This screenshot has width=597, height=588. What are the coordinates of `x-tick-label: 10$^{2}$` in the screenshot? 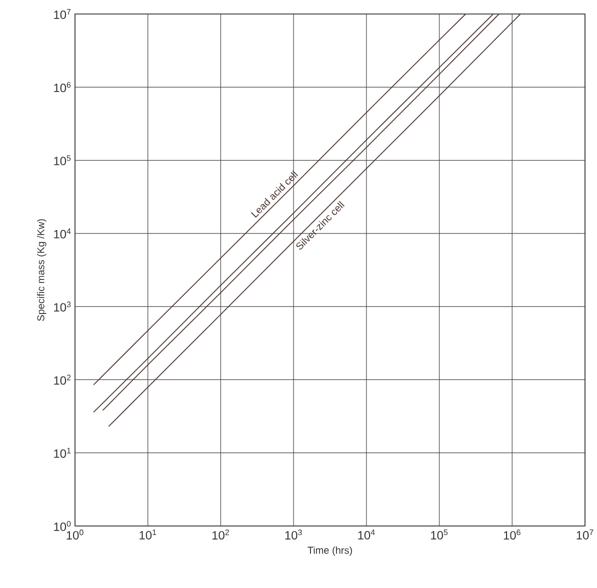 It's located at (220, 535).